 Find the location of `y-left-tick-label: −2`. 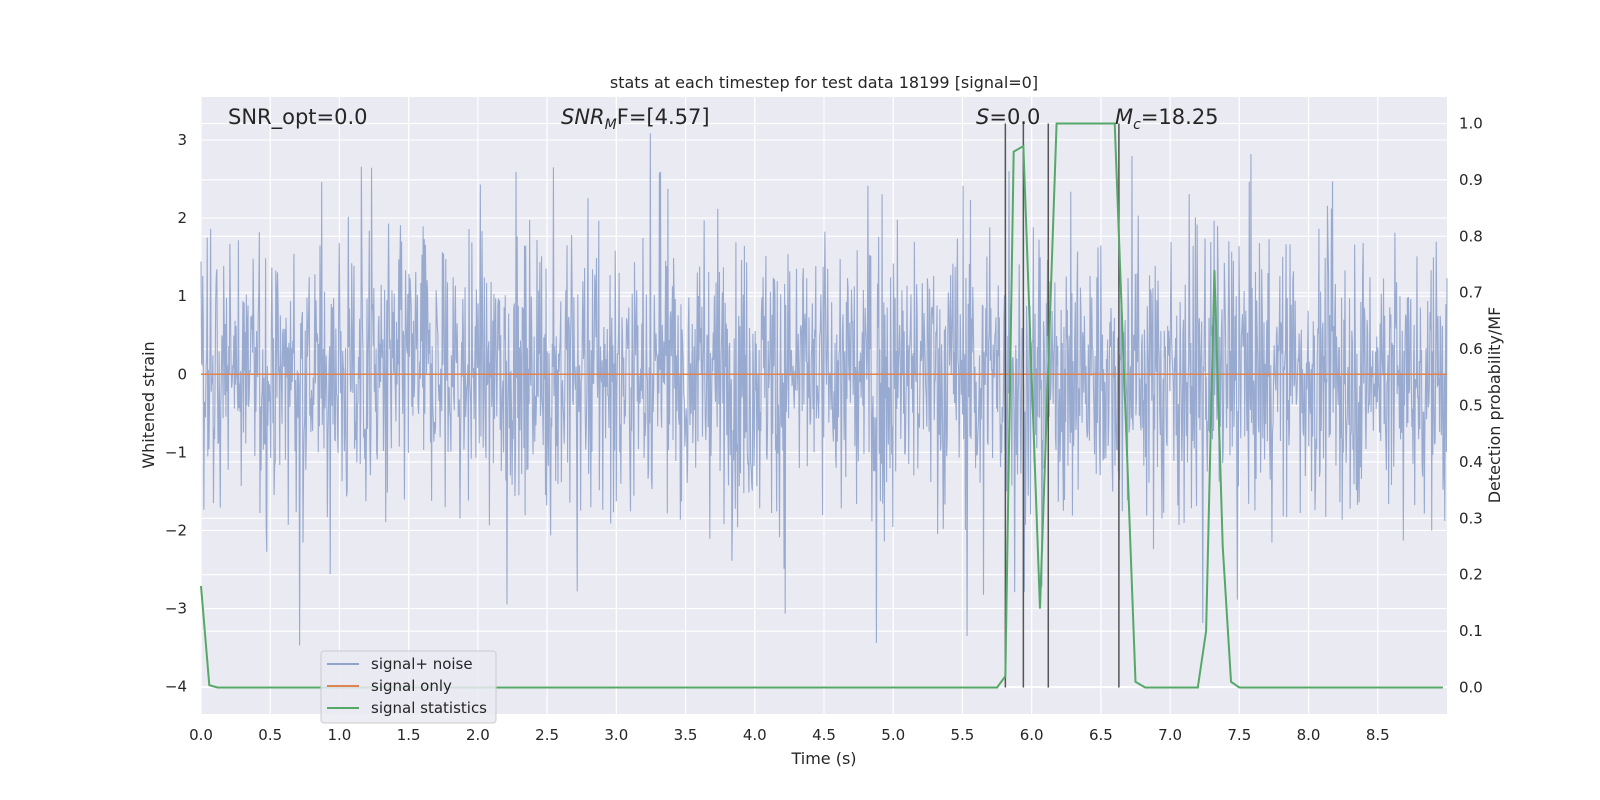

y-left-tick-label: −2 is located at coordinates (176, 530).